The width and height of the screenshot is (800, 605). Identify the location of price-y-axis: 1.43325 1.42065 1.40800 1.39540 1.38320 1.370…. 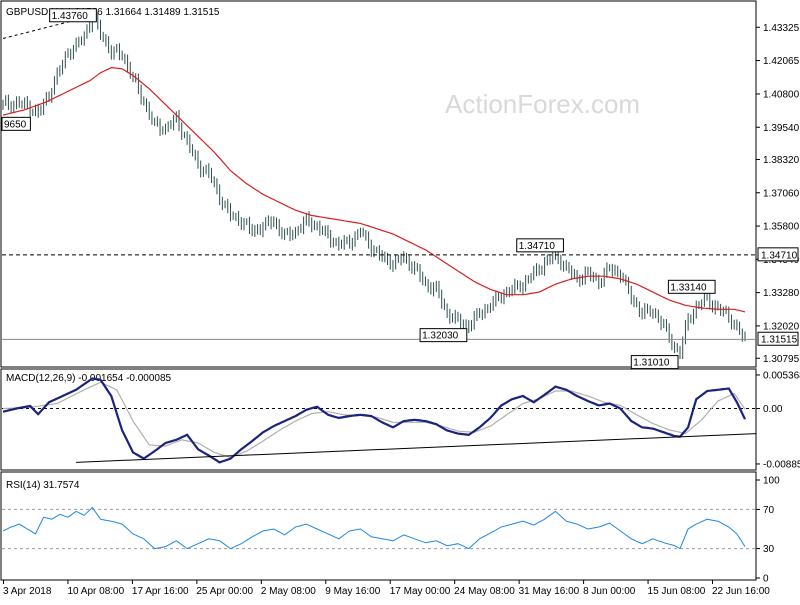
(778, 194).